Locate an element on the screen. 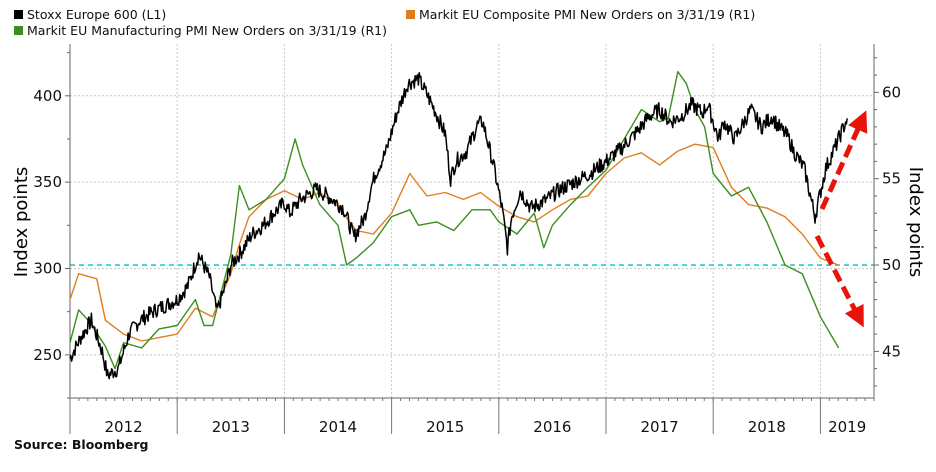 The height and width of the screenshot is (472, 936). legend-item-stoxx: Stoxx Europe 600 (L1) is located at coordinates (90, 15).